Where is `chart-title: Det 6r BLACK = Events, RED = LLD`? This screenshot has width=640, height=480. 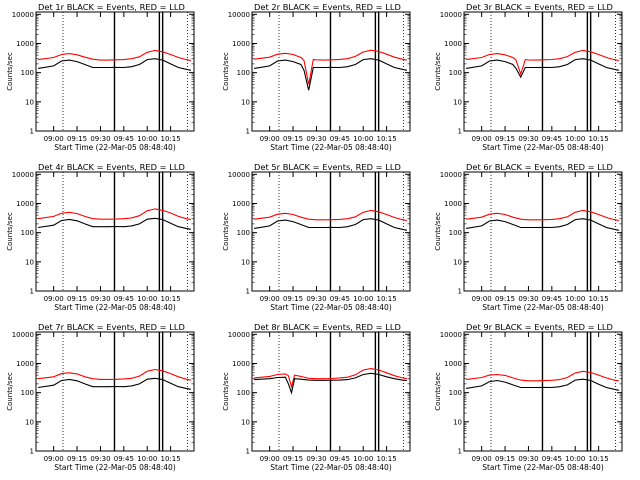 chart-title: Det 6r BLACK = Events, RED = LLD is located at coordinates (539, 167).